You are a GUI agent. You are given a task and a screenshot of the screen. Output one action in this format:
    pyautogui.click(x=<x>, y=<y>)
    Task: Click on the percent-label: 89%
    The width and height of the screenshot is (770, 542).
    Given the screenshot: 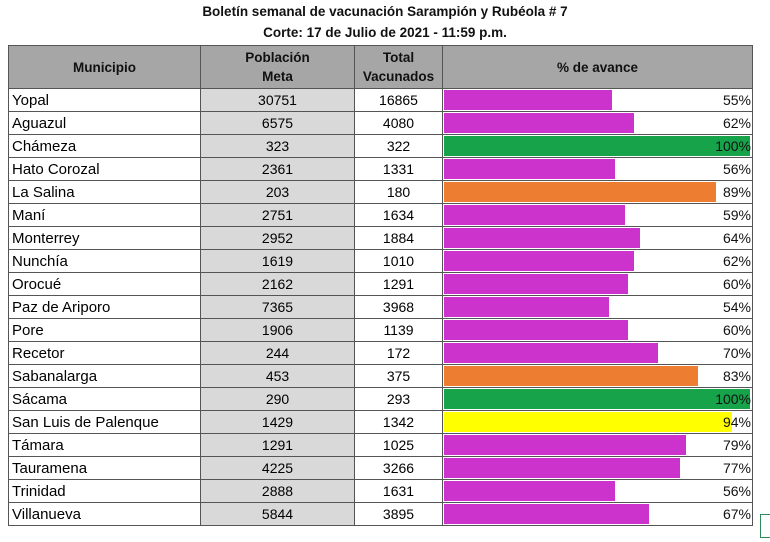 What is the action you would take?
    pyautogui.click(x=736, y=192)
    